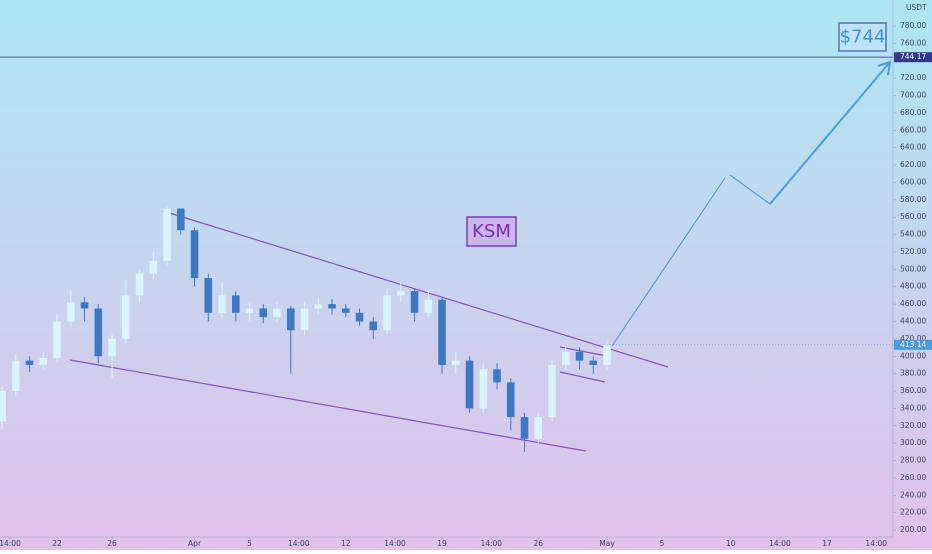 This screenshot has height=554, width=932. I want to click on y-tick-label: 620.00, so click(913, 164).